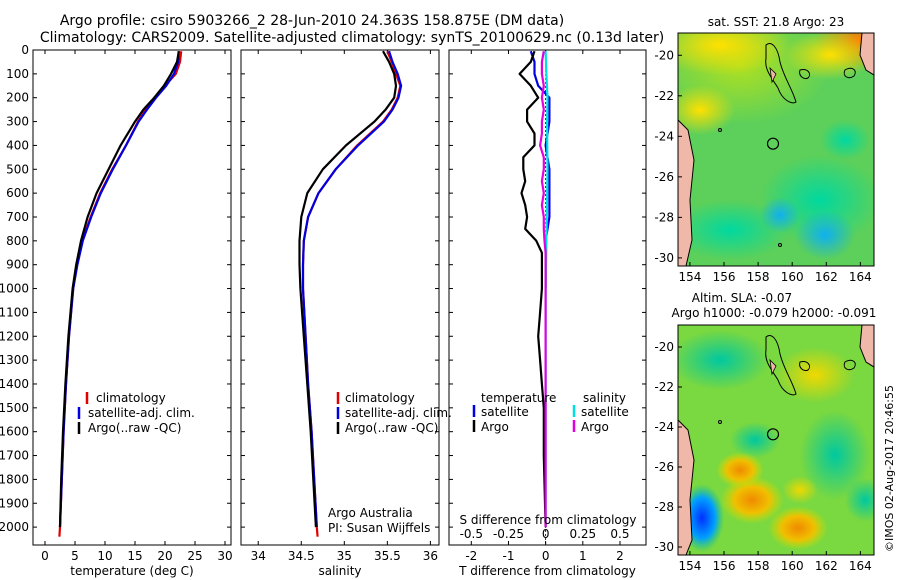 This screenshot has width=900, height=580. I want to click on depth-tick-label: 500, so click(17, 169).